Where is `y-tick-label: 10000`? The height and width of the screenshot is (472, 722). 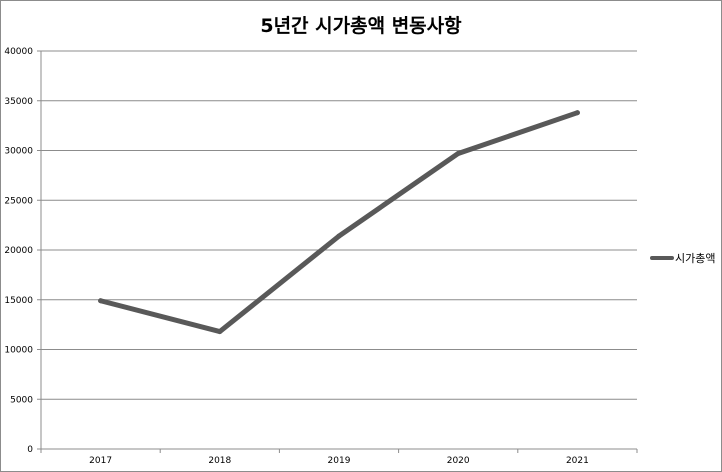 y-tick-label: 10000 is located at coordinates (18, 351).